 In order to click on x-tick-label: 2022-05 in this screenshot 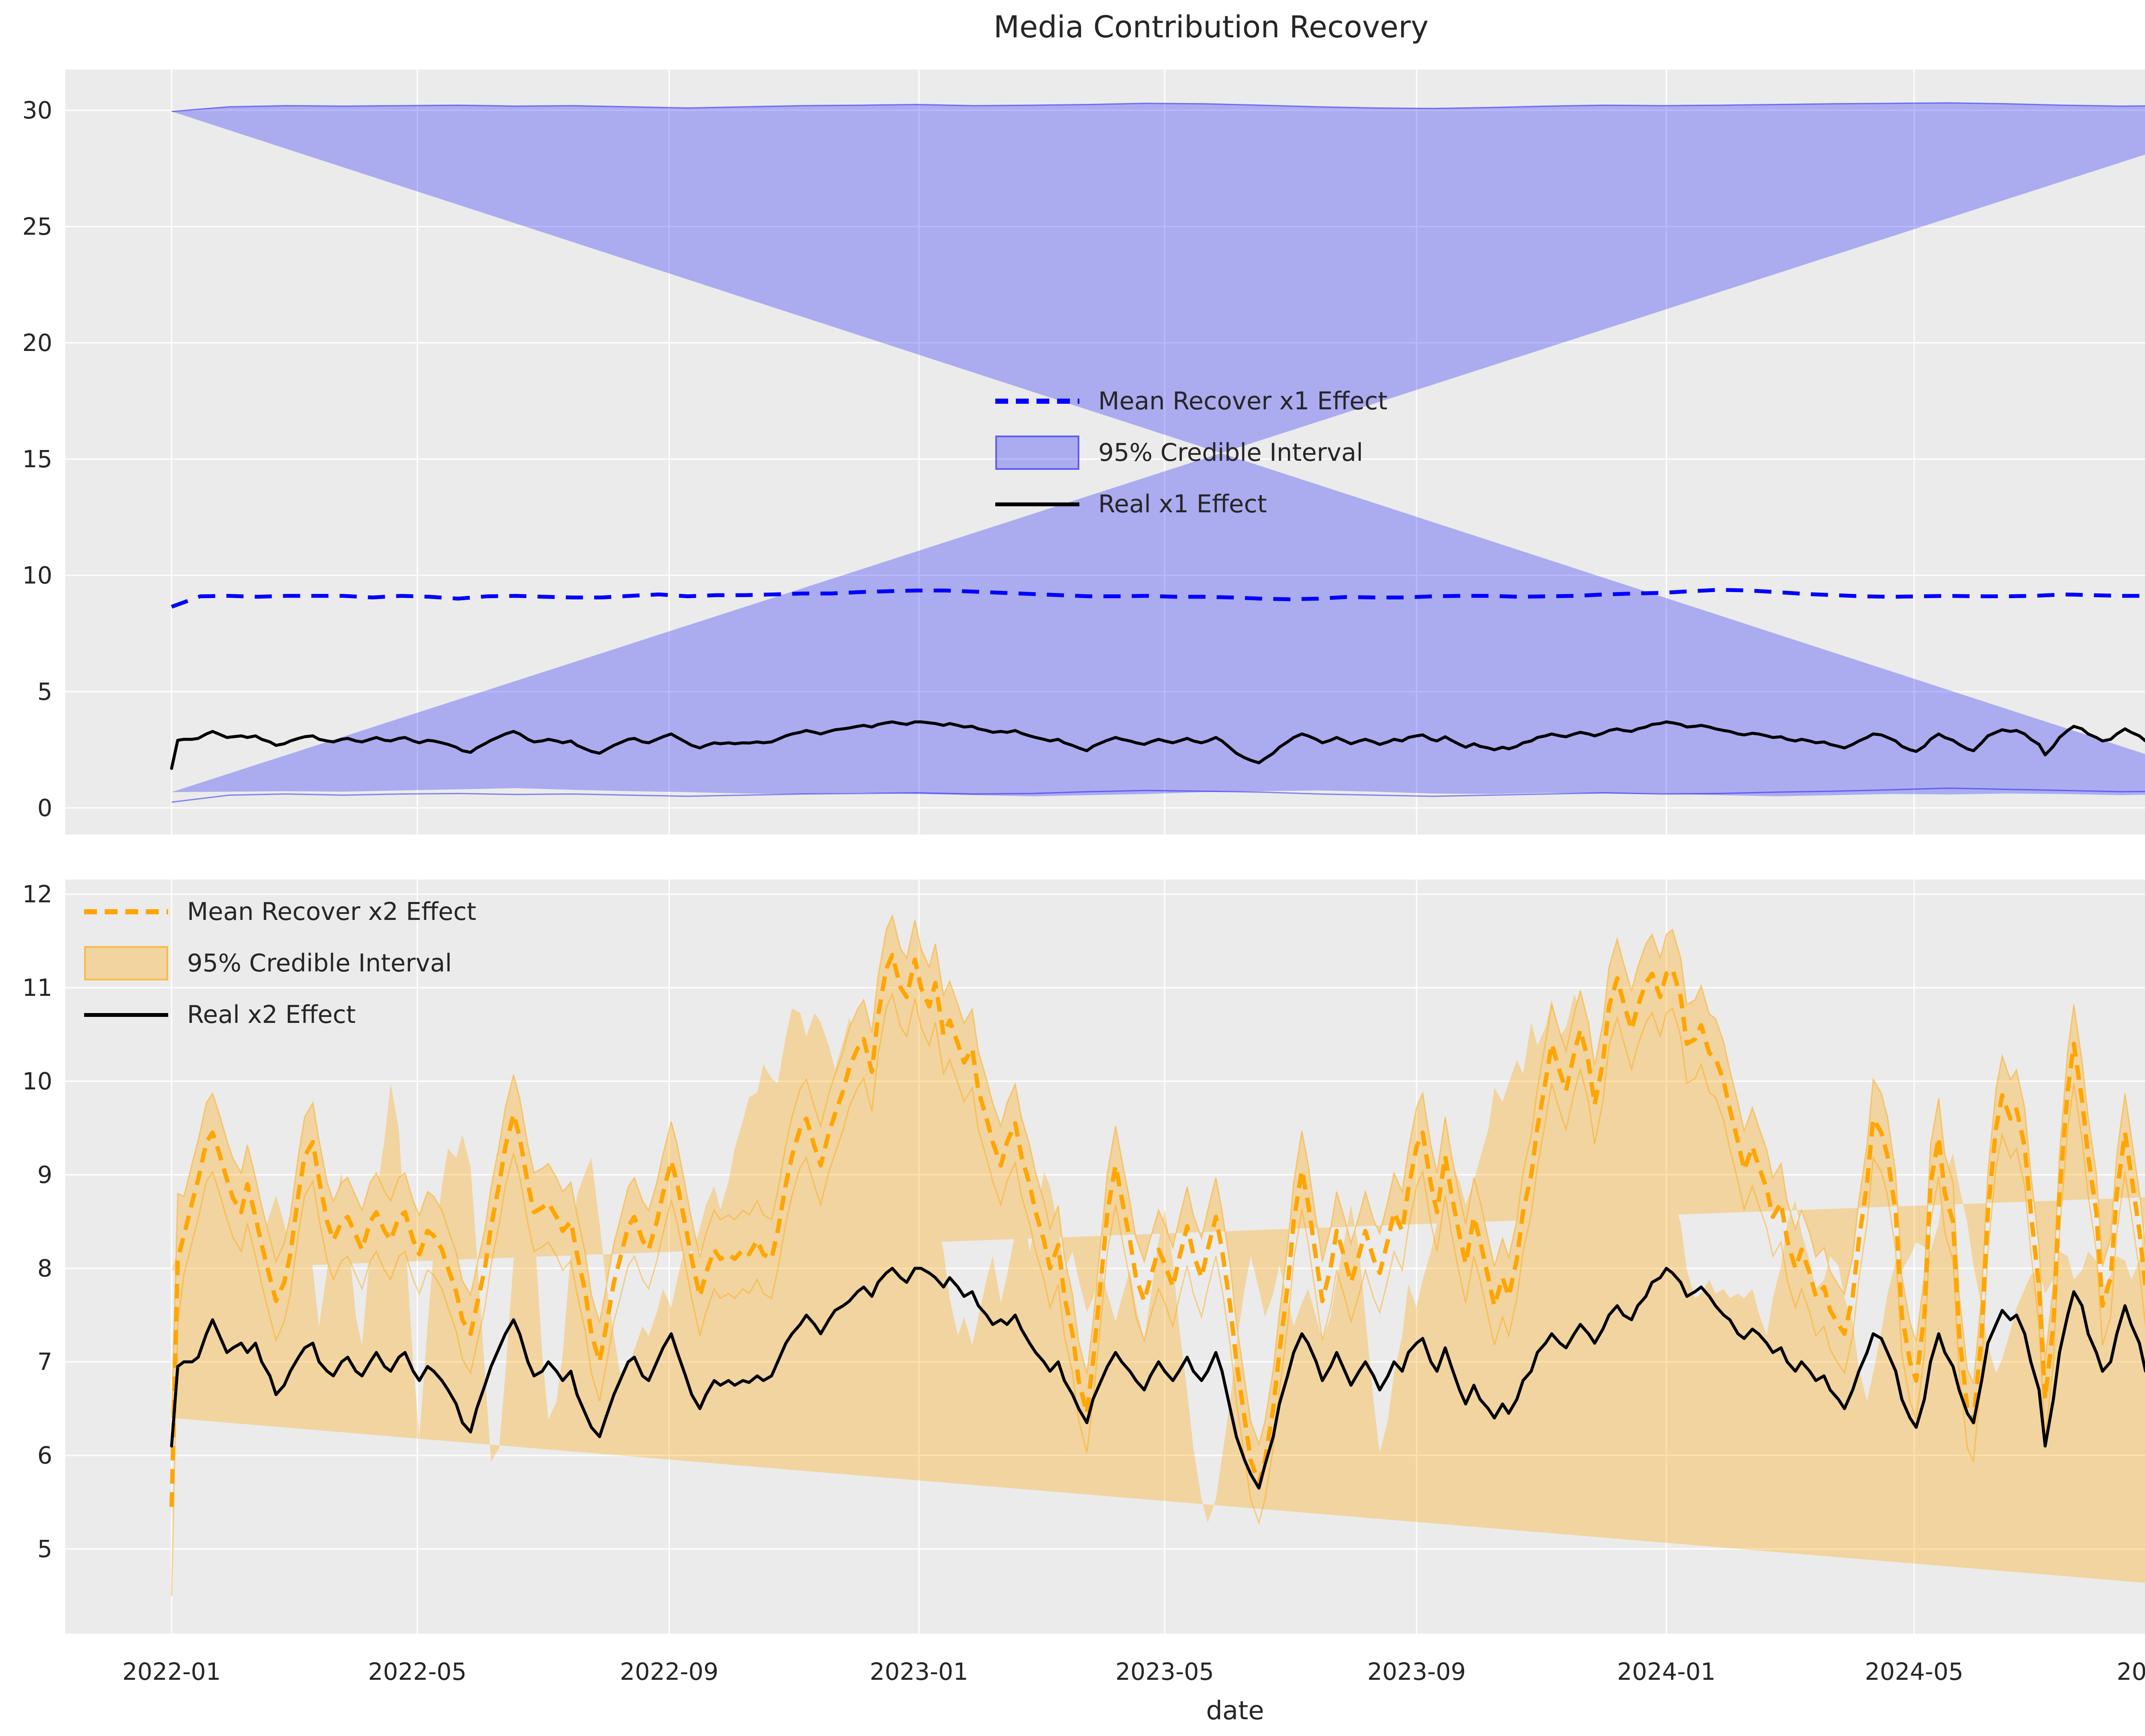, I will do `click(417, 1671)`.